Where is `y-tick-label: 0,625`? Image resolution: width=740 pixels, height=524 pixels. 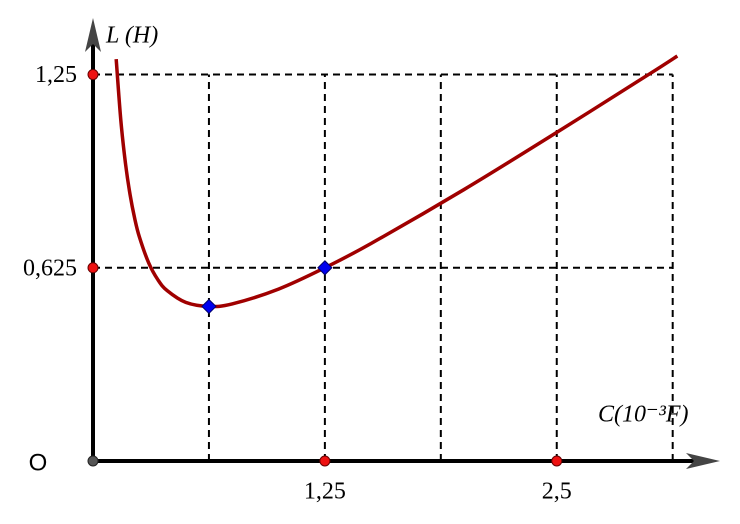
y-tick-label: 0,625 is located at coordinates (50, 268).